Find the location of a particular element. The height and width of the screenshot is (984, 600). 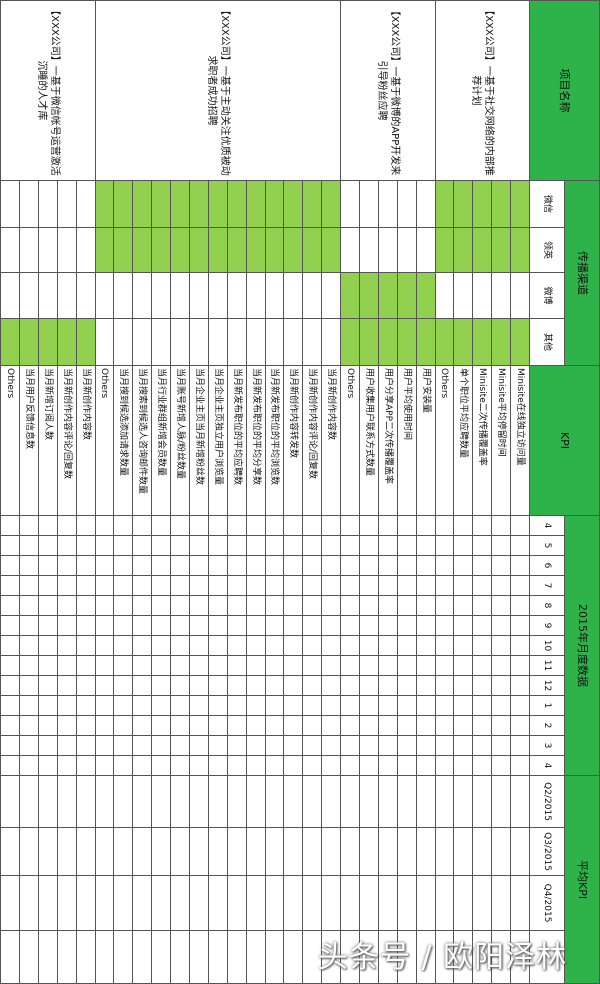

month-header: 6 is located at coordinates (547, 565).